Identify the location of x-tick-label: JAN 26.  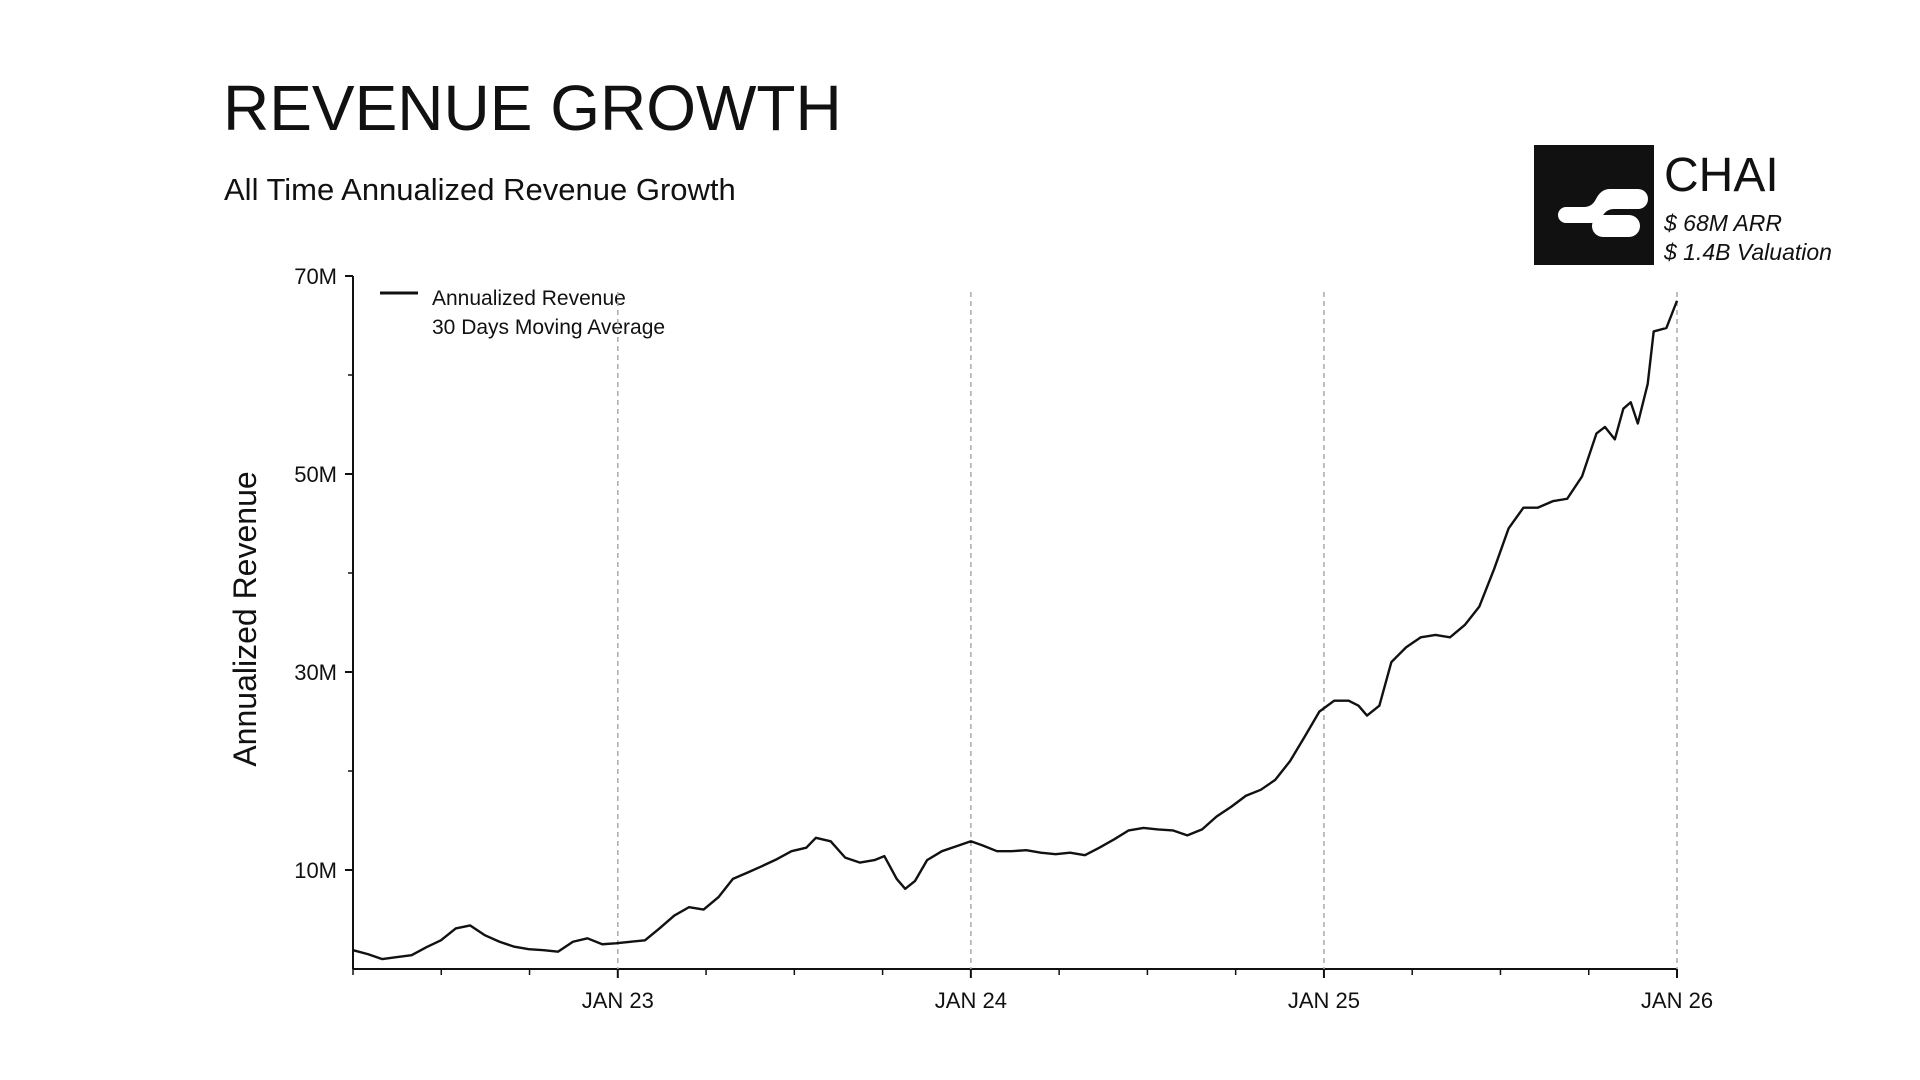
(1677, 1000).